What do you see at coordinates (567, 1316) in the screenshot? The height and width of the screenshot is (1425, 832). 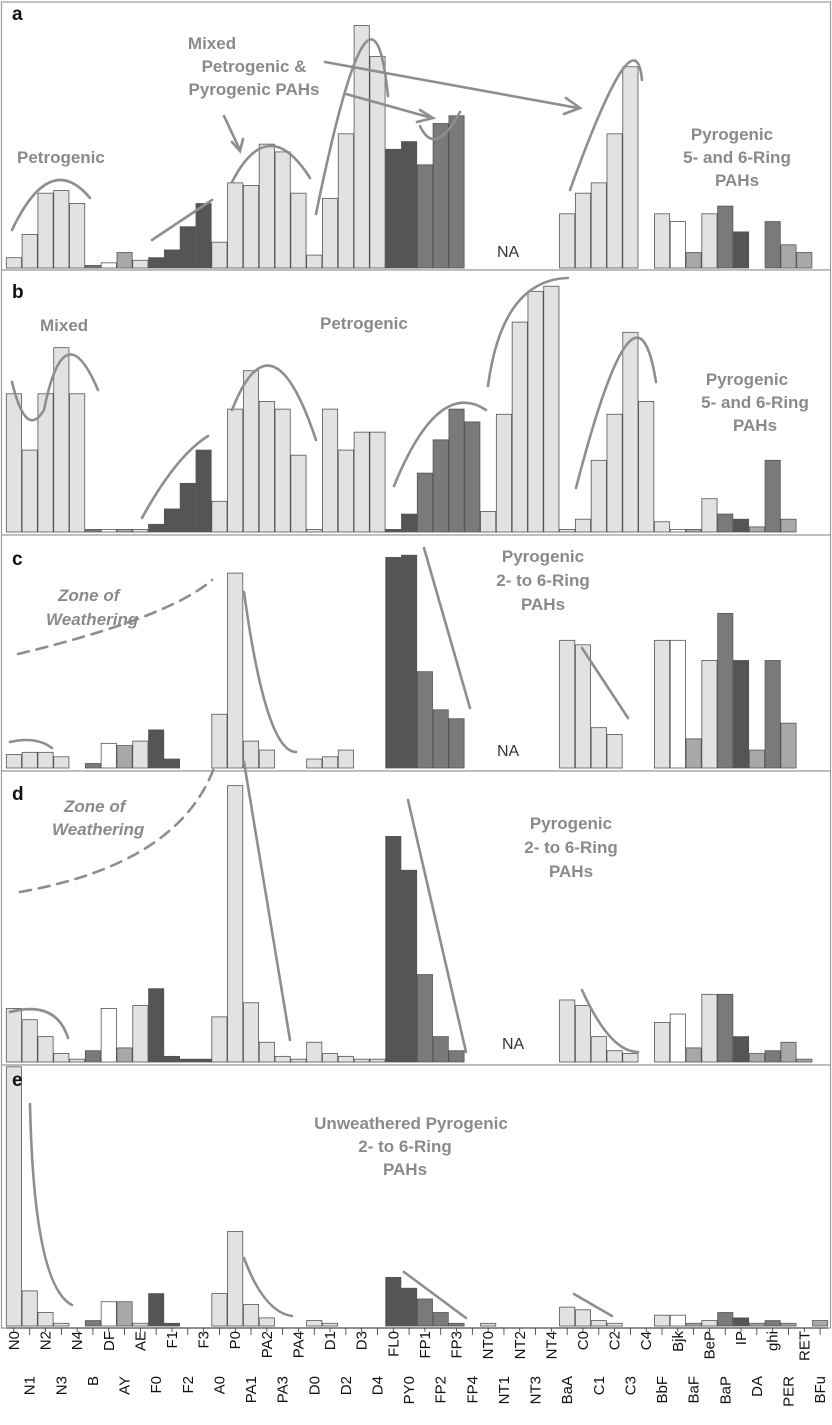 I see `bar-e-baa` at bounding box center [567, 1316].